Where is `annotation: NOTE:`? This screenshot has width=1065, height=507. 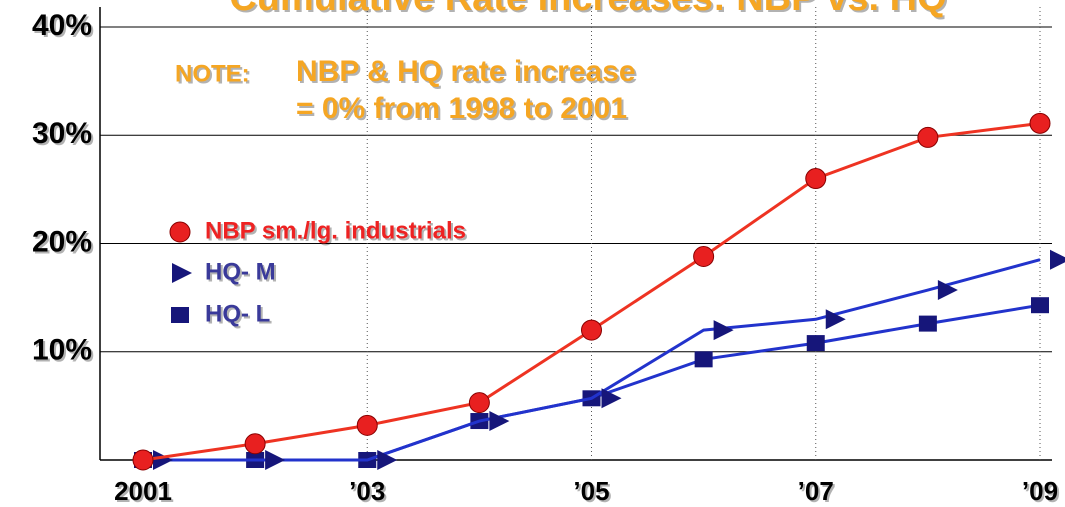 annotation: NOTE: is located at coordinates (212, 73).